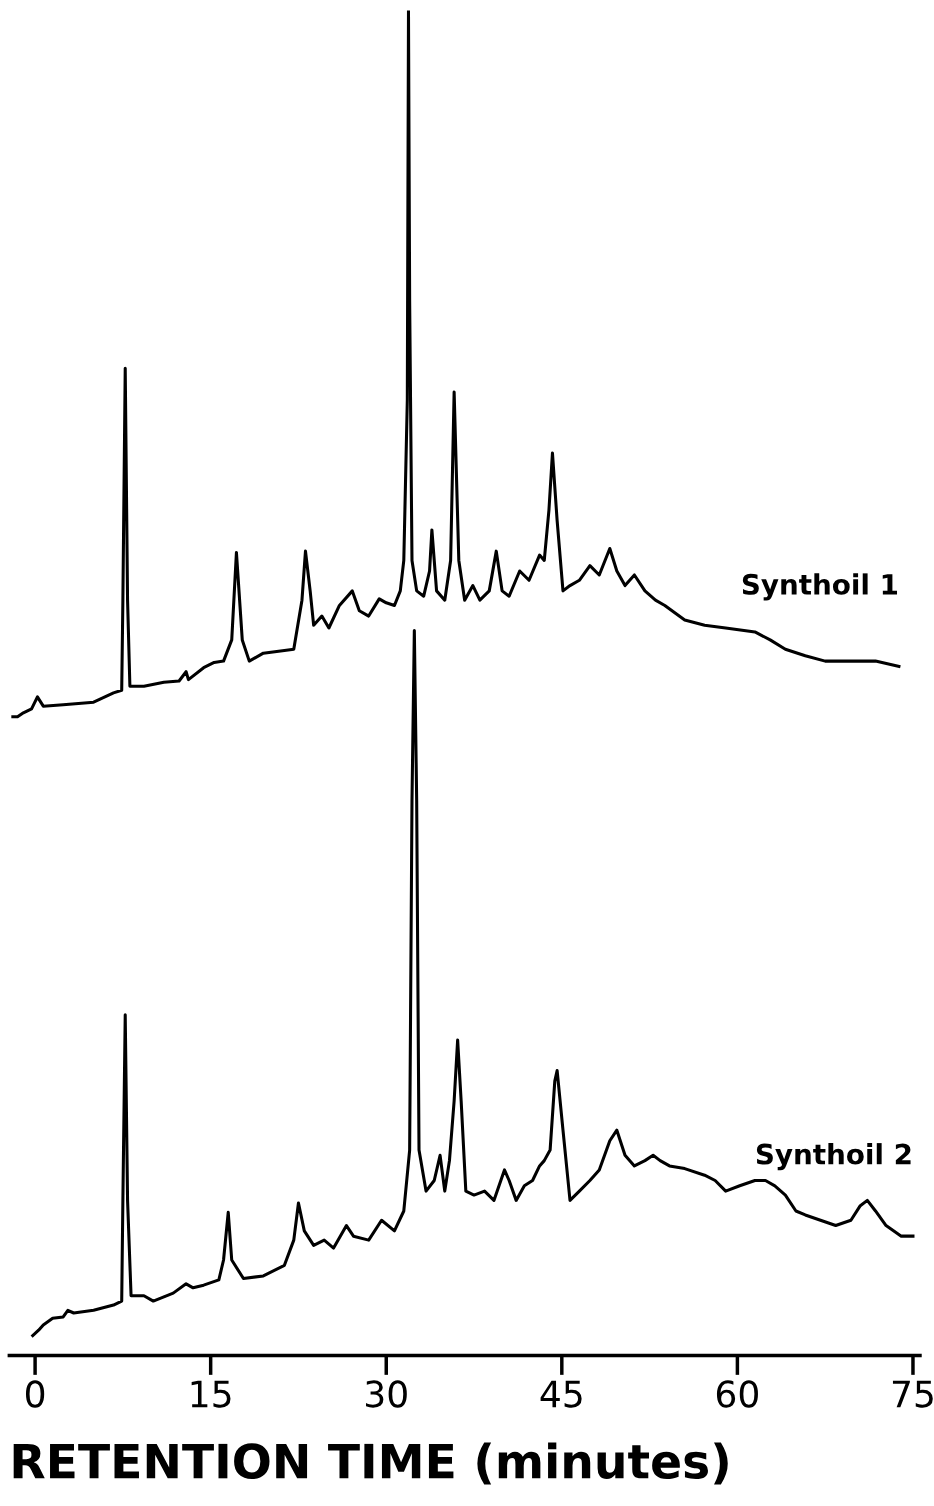 Image resolution: width=934 pixels, height=1506 pixels. What do you see at coordinates (35, 1394) in the screenshot?
I see `x-tick-label: 0` at bounding box center [35, 1394].